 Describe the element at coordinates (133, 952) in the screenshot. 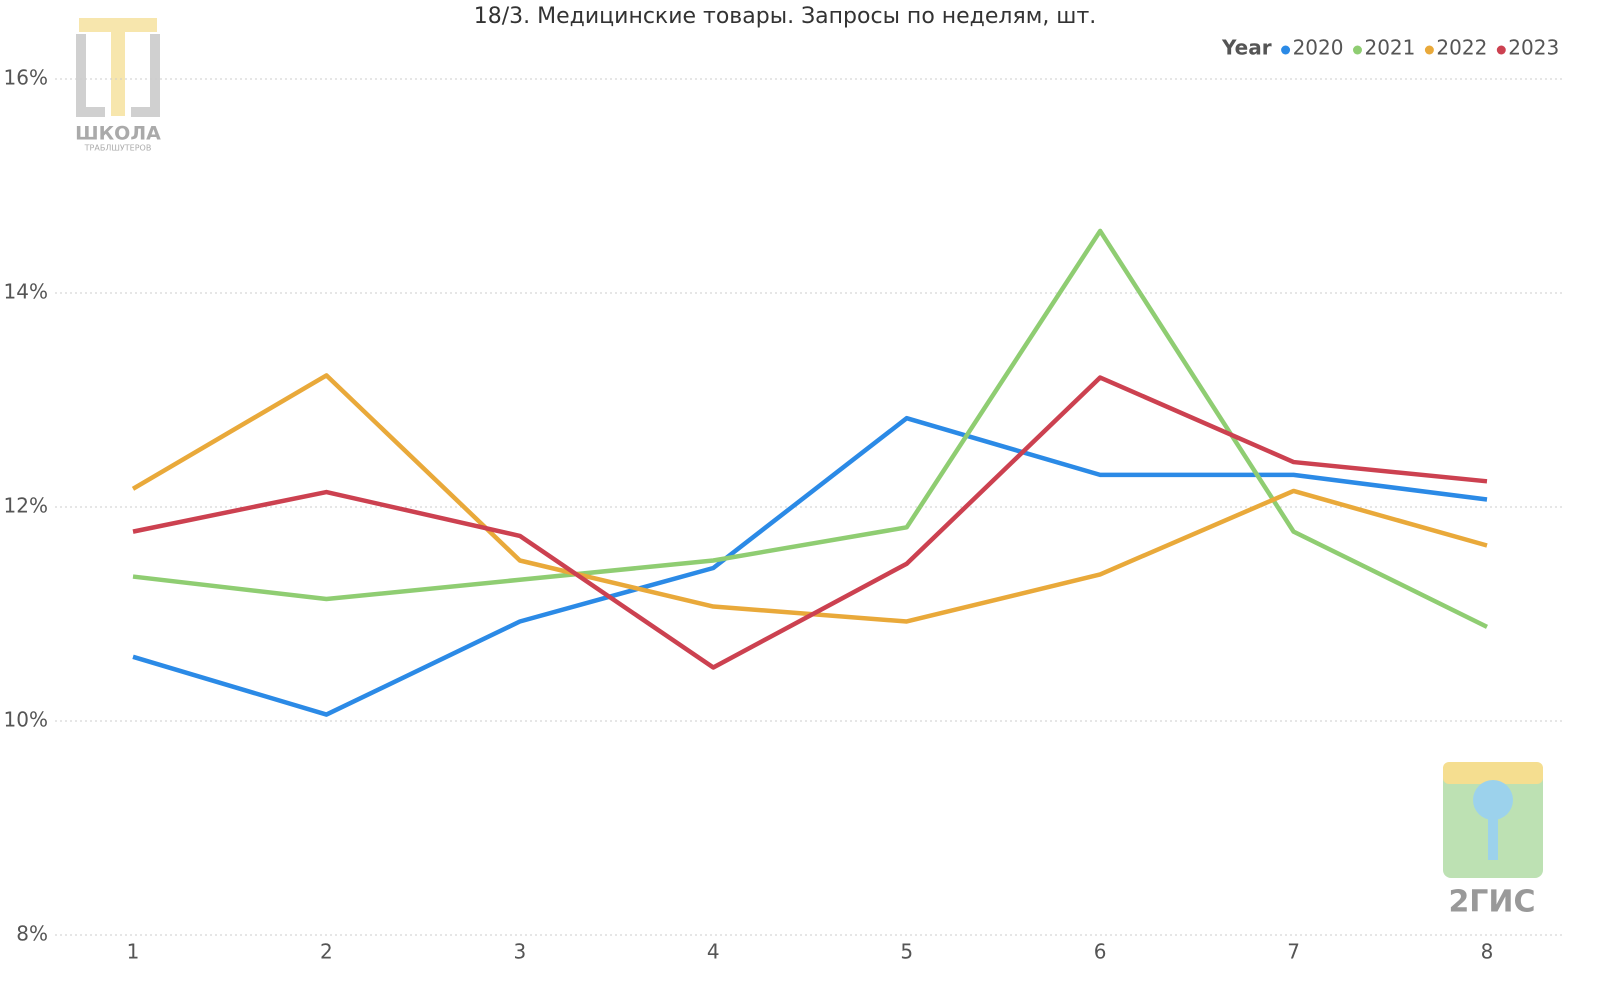

I see `x-tick-label: 1` at that location.